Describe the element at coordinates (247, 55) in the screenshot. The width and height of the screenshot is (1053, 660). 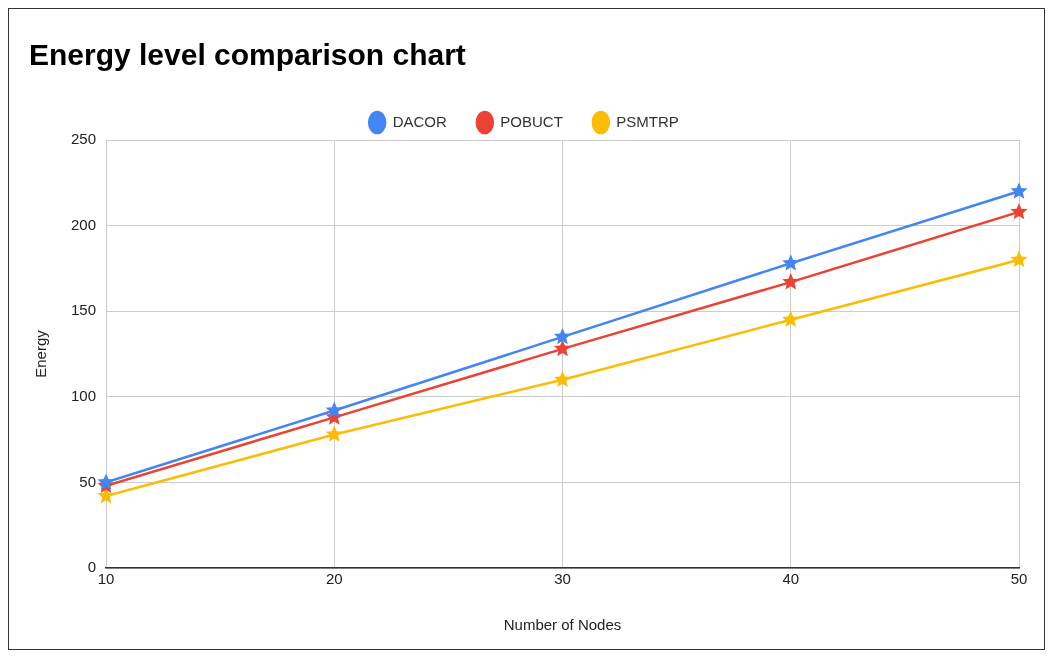
I see `chart-title: Energy level comparison chart` at that location.